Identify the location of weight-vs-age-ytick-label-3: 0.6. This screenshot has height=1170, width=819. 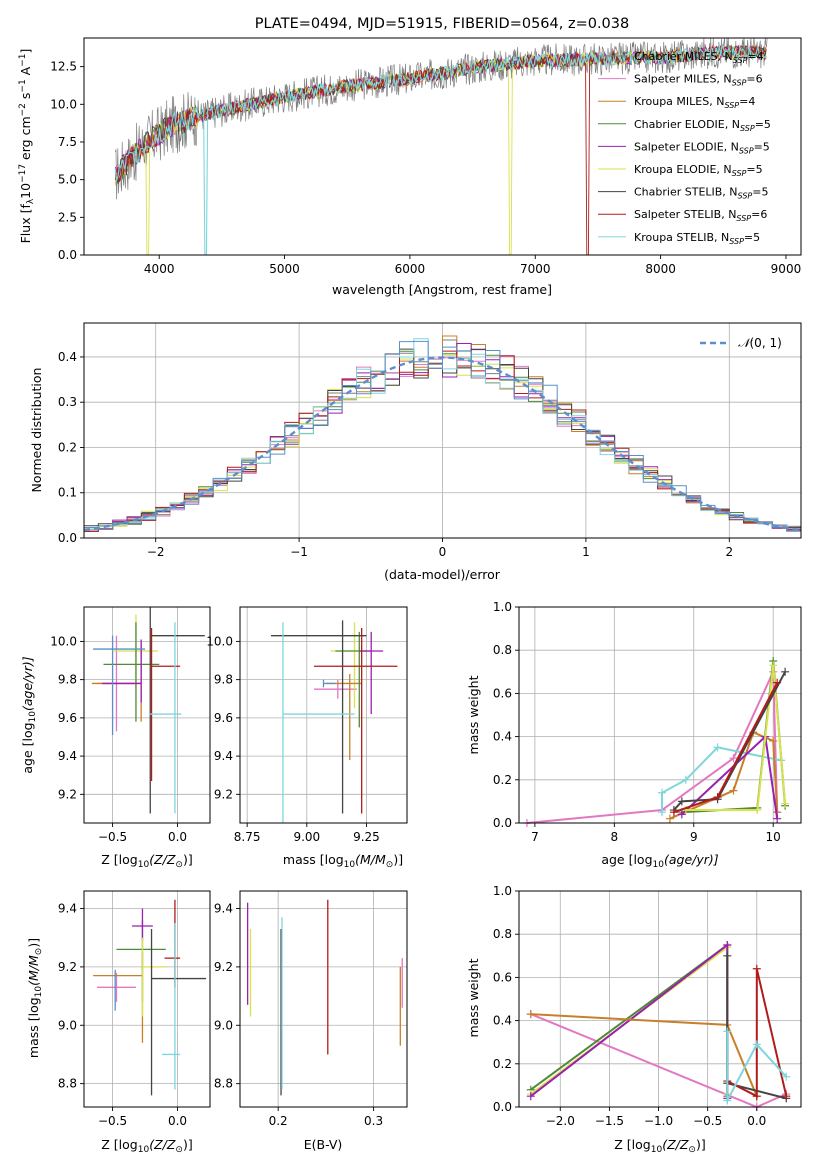
(502, 693).